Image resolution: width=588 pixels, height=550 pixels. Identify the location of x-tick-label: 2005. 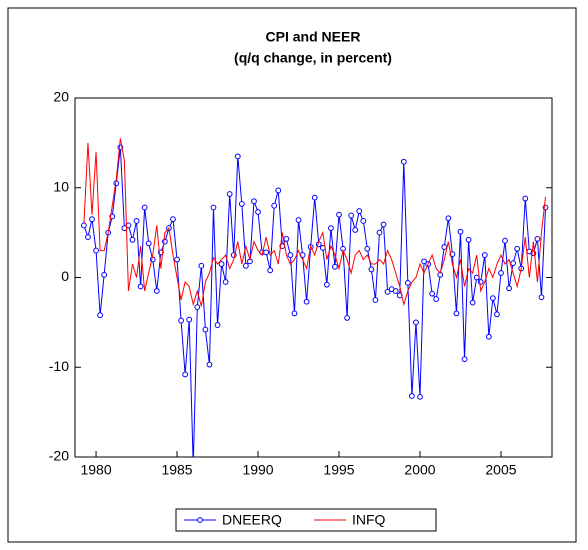
(500, 470).